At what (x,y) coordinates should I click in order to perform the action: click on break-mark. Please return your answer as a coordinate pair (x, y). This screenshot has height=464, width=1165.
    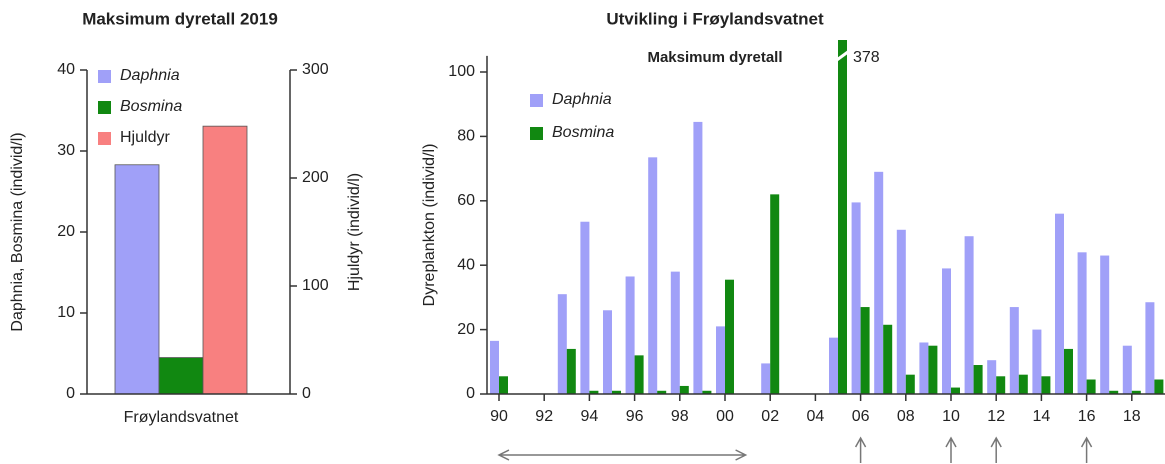
    Looking at the image, I should click on (842, 56).